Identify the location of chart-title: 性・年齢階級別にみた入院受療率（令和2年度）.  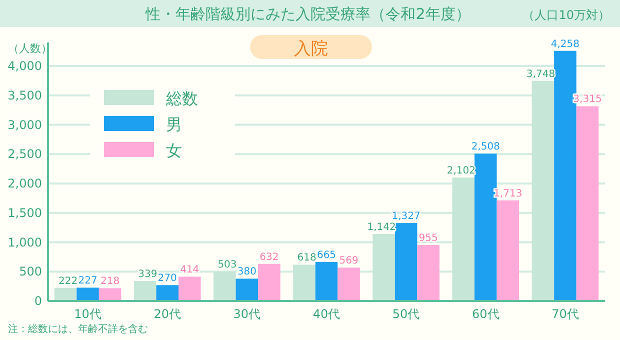
(307, 14).